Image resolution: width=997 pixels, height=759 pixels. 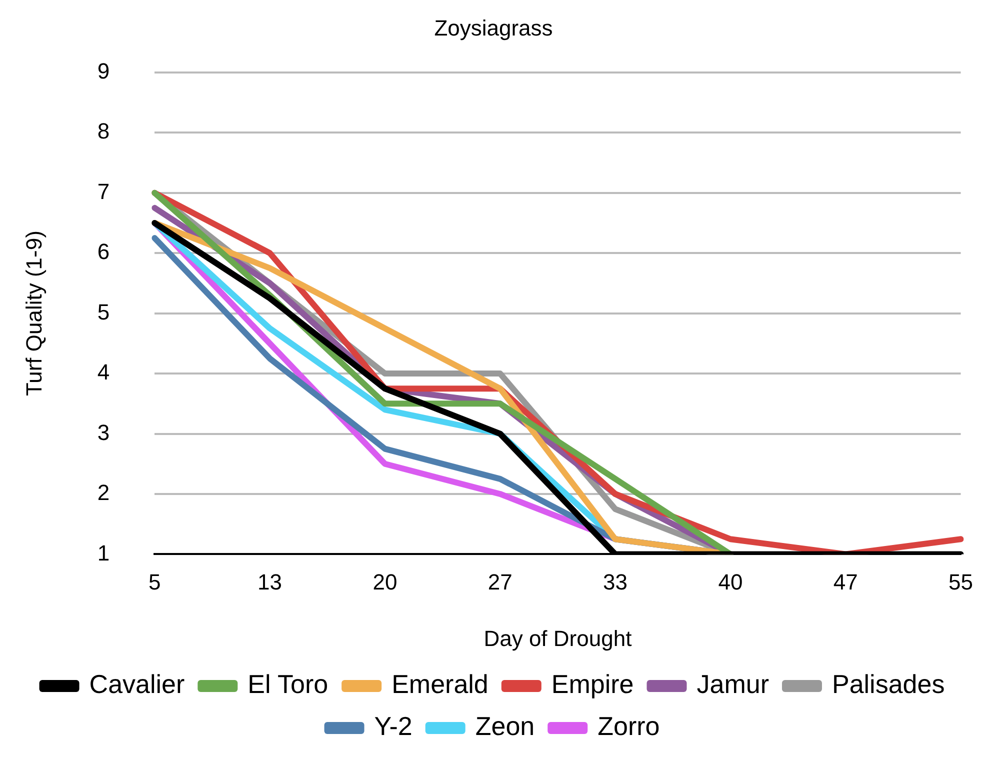 What do you see at coordinates (730, 581) in the screenshot?
I see `x-tick-label: 40` at bounding box center [730, 581].